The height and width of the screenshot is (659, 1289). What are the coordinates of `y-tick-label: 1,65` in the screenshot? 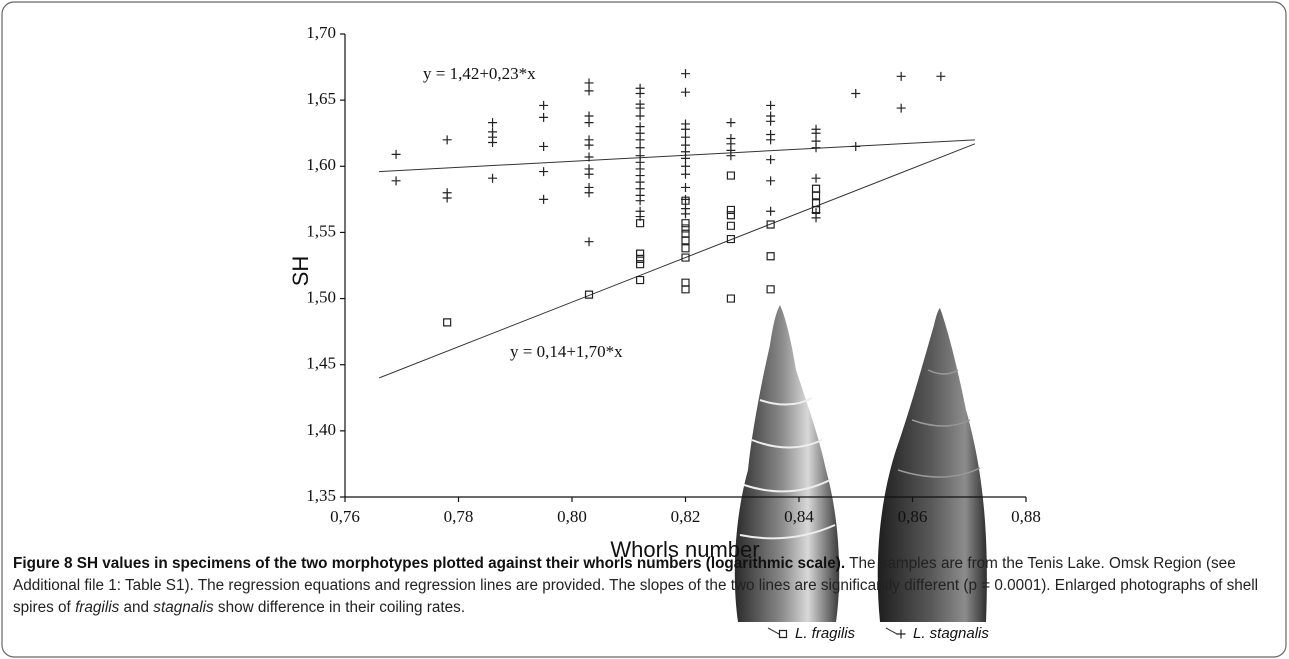 It's located at (321, 98).